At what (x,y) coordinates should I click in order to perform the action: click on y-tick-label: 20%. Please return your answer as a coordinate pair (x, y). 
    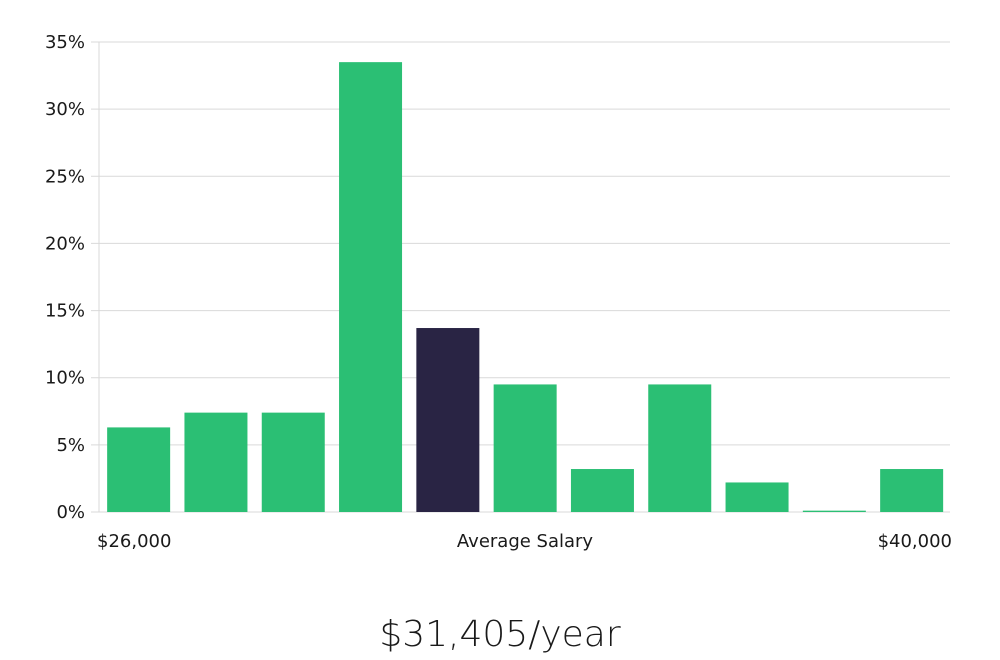
    Looking at the image, I should click on (65, 243).